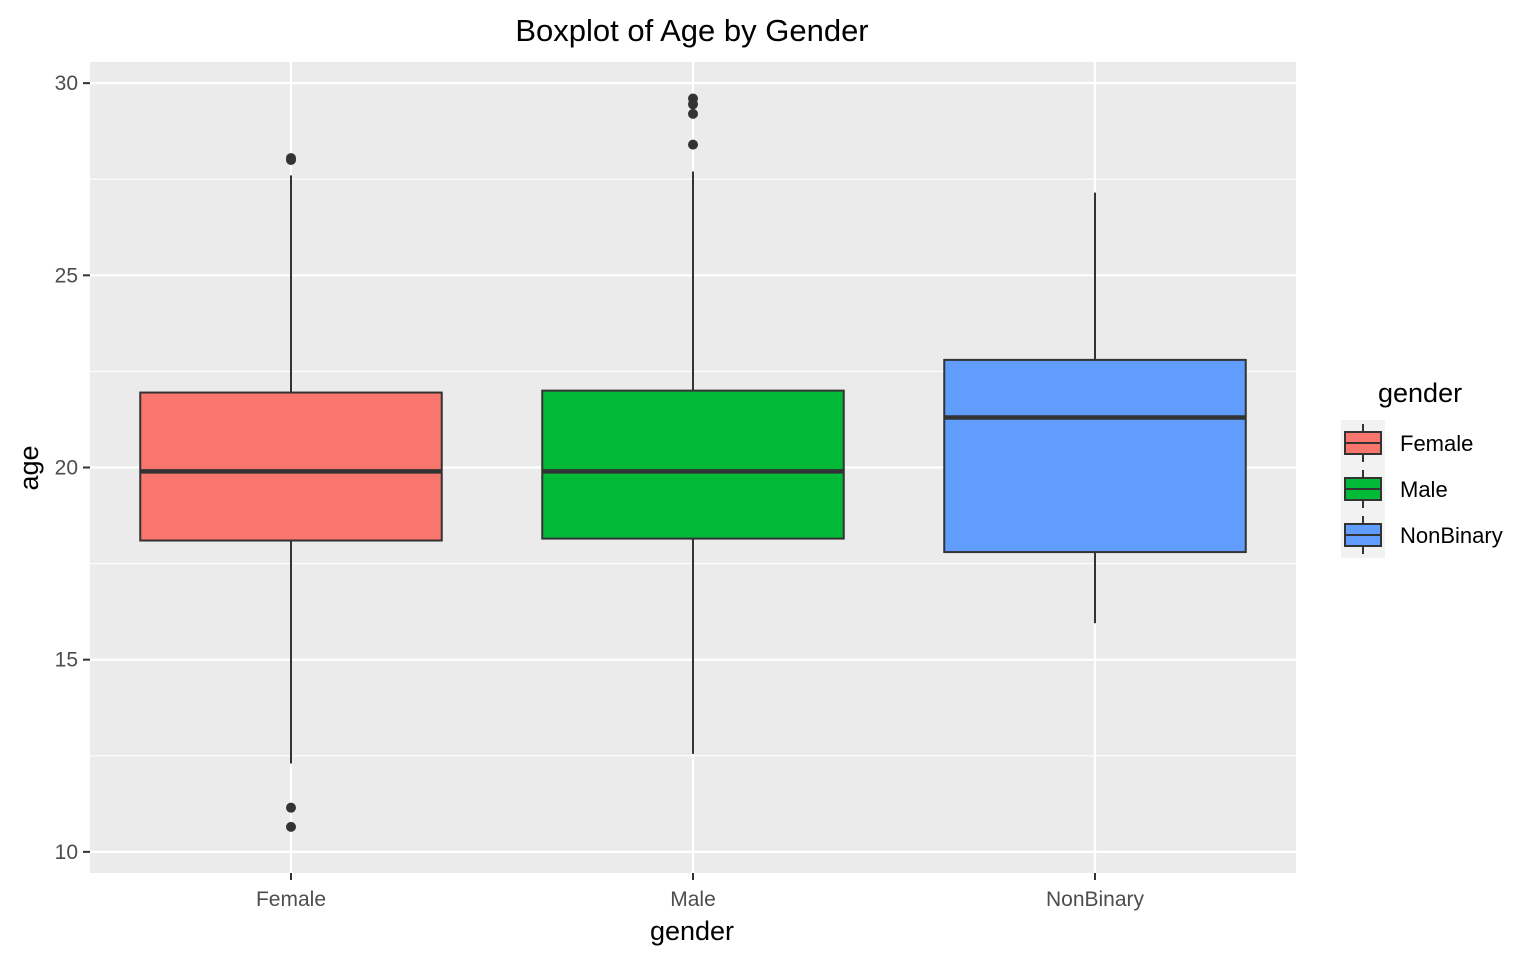 This screenshot has height=960, width=1536. What do you see at coordinates (291, 899) in the screenshot?
I see `x-tick-label: Female` at bounding box center [291, 899].